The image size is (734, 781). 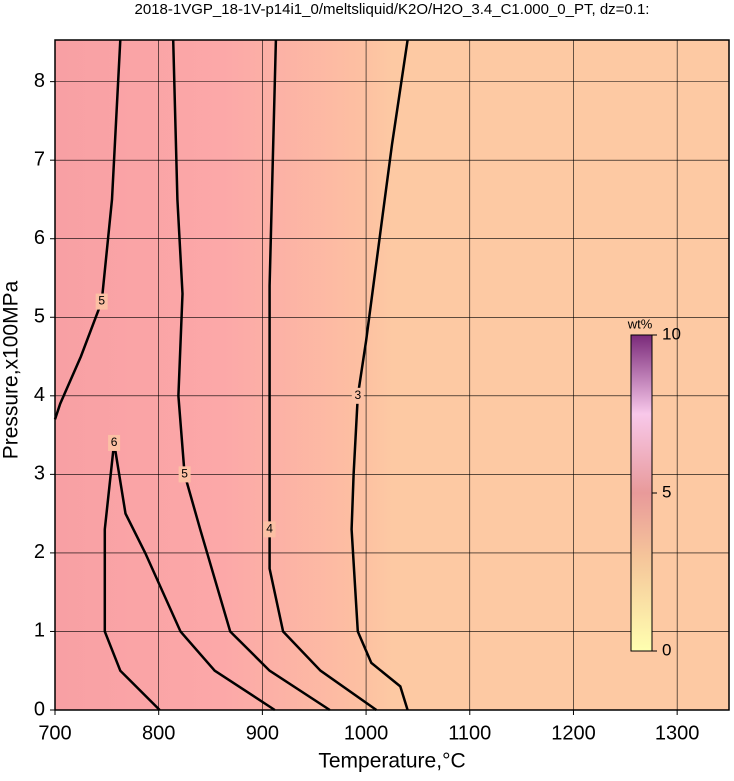 I want to click on x-tick-label: 800, so click(x=158, y=733).